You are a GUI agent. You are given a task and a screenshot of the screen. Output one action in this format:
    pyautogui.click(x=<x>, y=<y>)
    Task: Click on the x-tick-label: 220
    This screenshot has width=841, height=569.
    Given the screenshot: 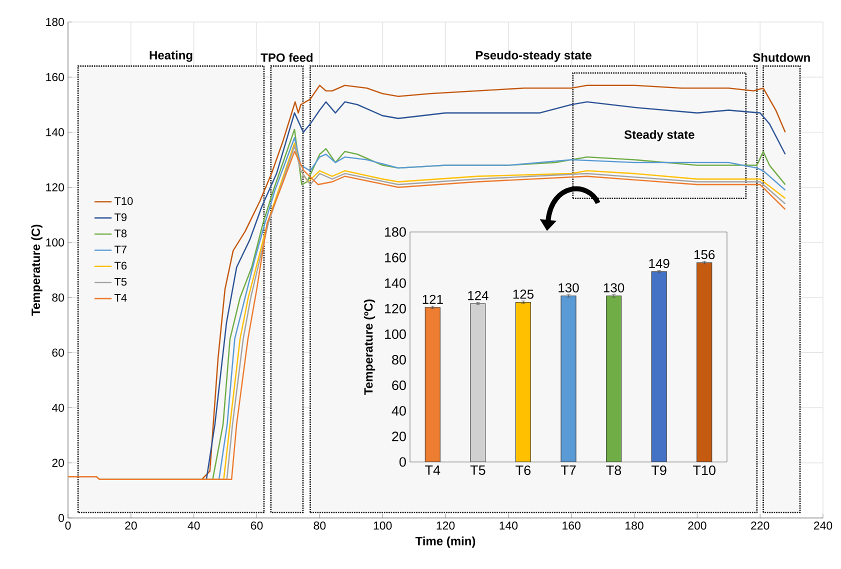 What is the action you would take?
    pyautogui.click(x=760, y=526)
    